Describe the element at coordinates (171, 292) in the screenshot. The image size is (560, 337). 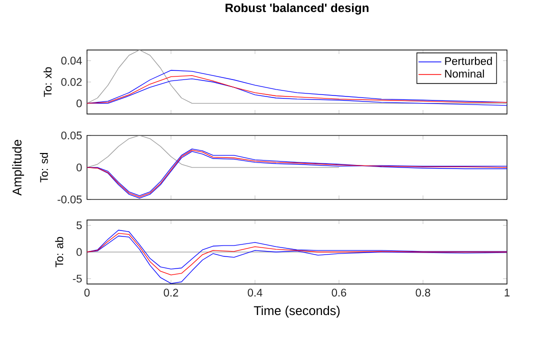
I see `x-tick-label: 0.2` at that location.